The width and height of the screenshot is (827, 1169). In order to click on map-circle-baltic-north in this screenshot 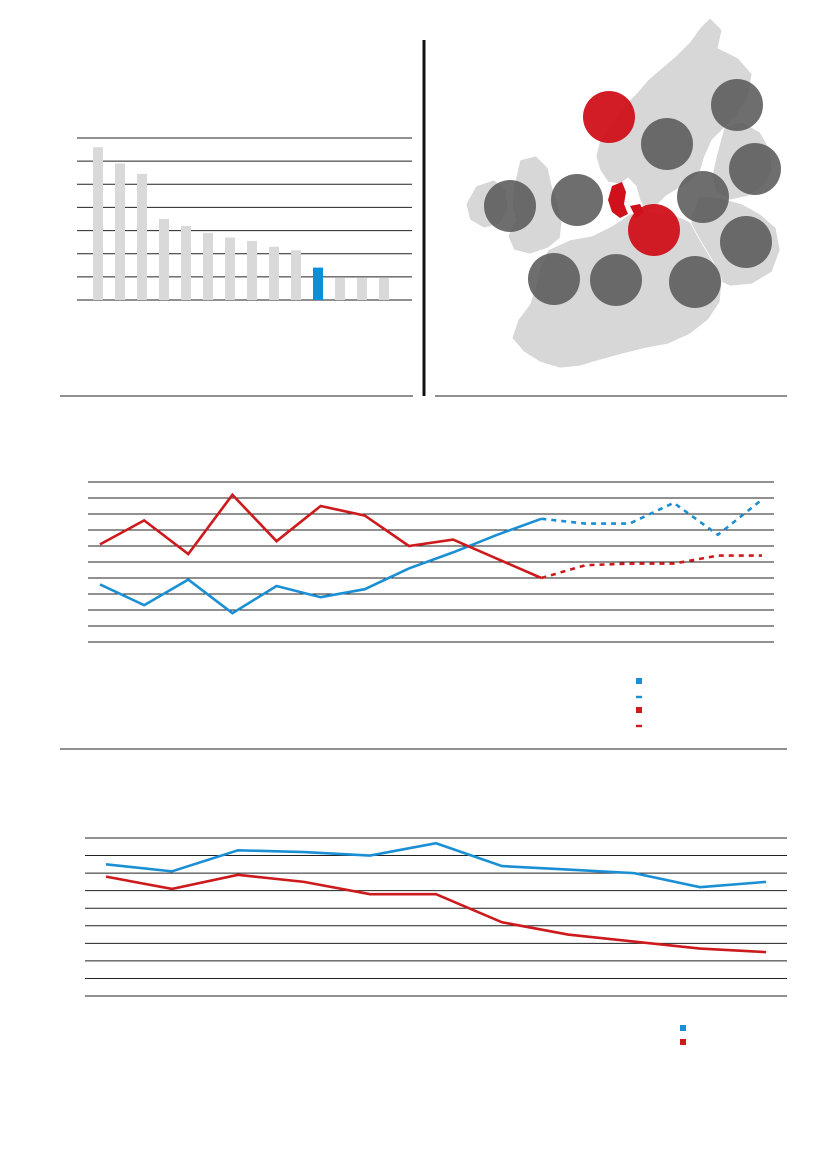, I will do `click(703, 197)`.